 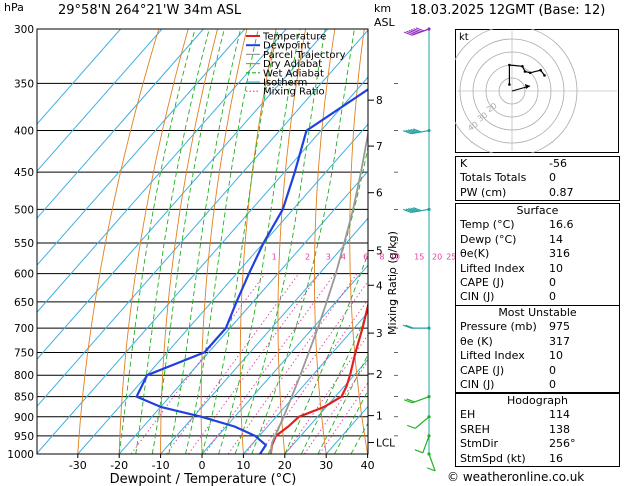 I want to click on mixing-ratio-label: 25, so click(x=451, y=257).